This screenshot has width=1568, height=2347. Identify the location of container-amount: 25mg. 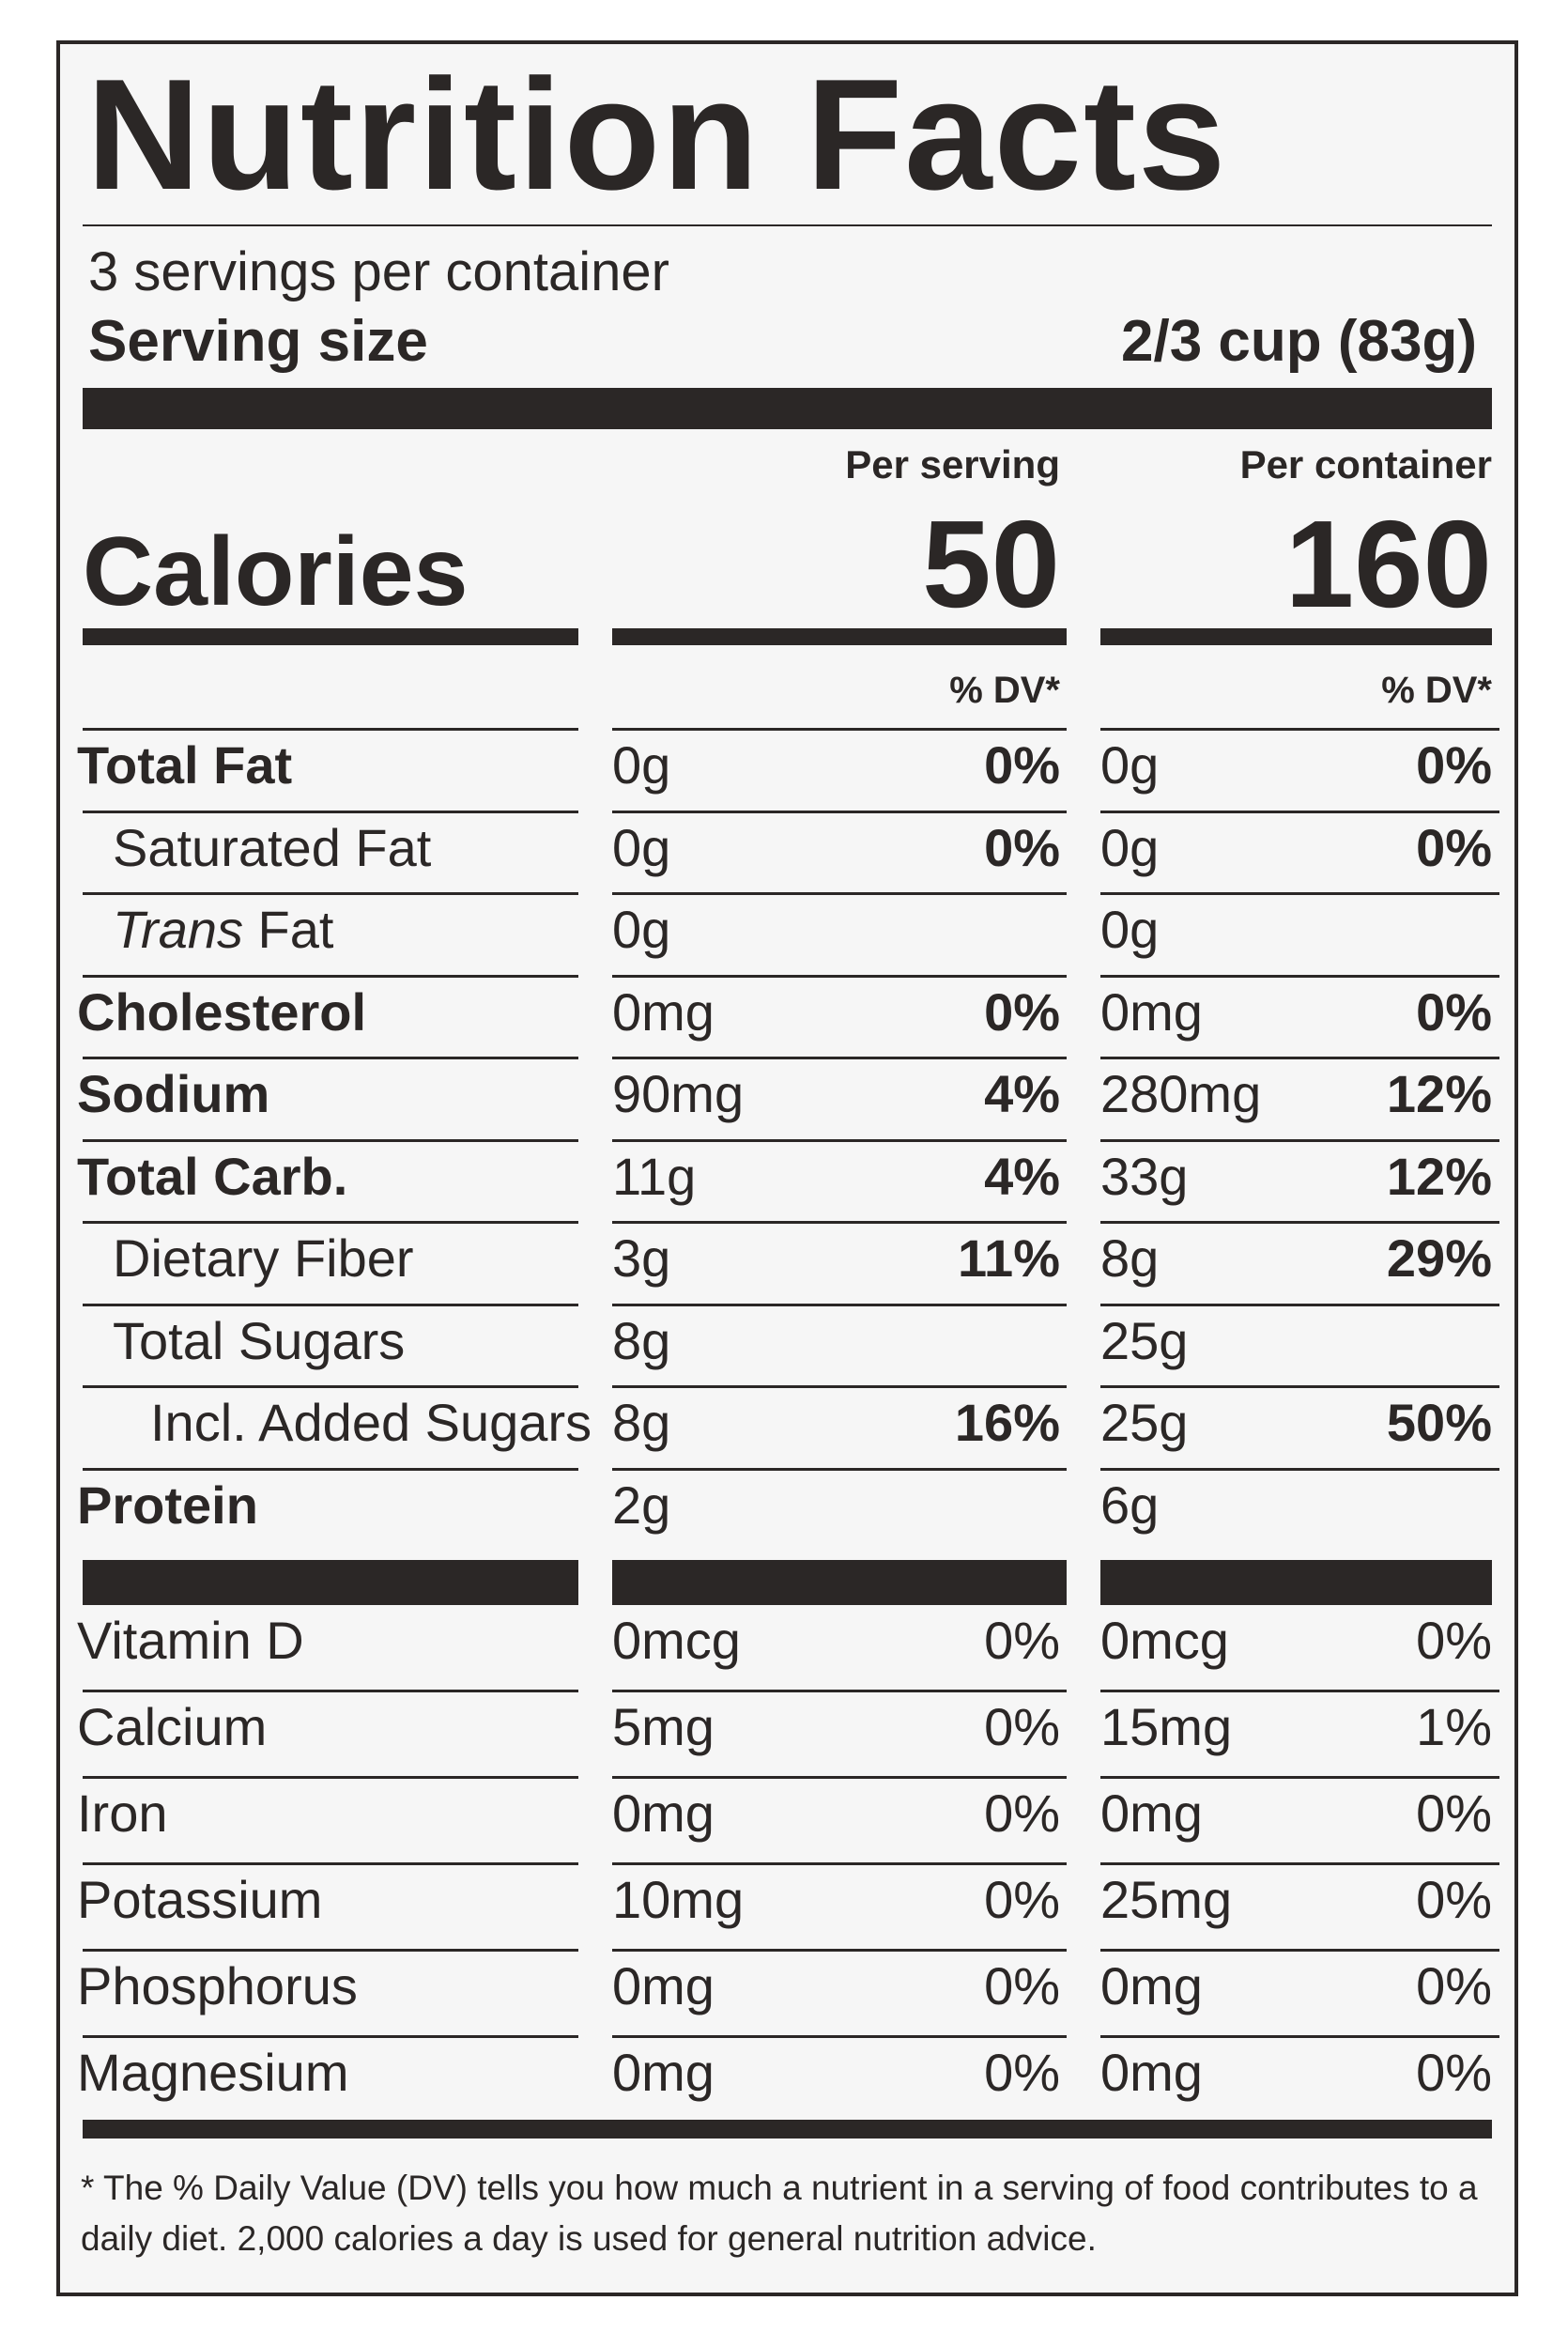
(1167, 1899).